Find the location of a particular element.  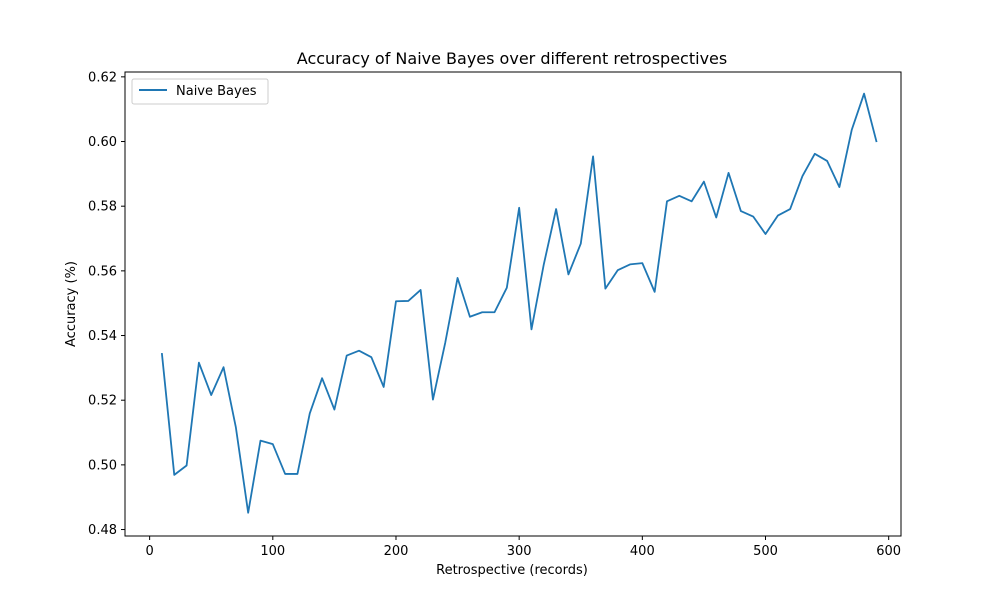

x-tick-label: 600 is located at coordinates (888, 551).